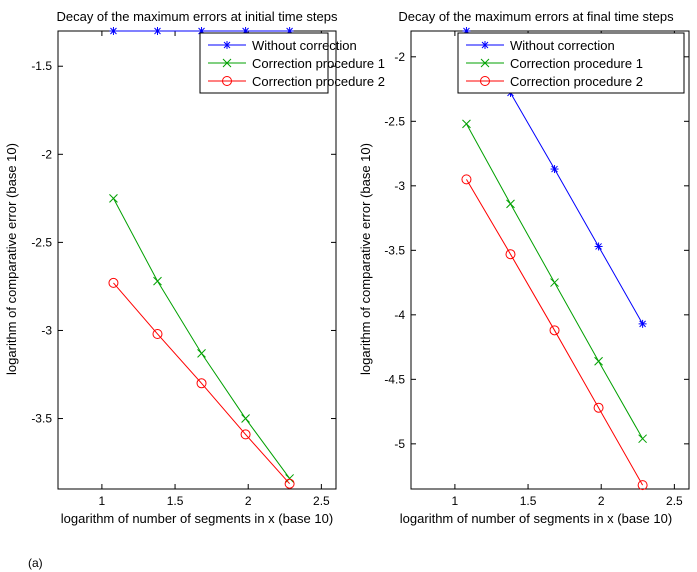 Image resolution: width=697 pixels, height=572 pixels. Describe the element at coordinates (394, 379) in the screenshot. I see `y-tick-label: -4.5` at that location.